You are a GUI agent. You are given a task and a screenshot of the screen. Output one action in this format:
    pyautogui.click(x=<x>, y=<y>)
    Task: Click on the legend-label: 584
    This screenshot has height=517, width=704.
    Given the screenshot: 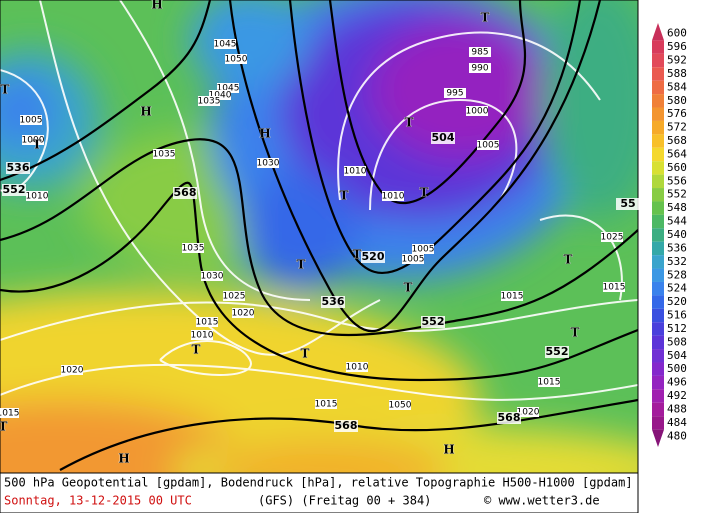 What is the action you would take?
    pyautogui.click(x=677, y=86)
    